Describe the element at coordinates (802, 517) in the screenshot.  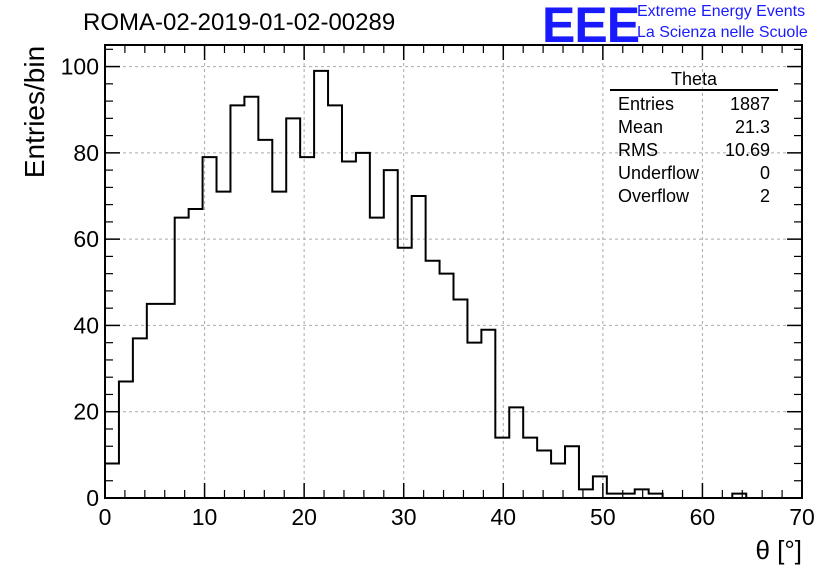
I see `x-tick-label: 70` at that location.